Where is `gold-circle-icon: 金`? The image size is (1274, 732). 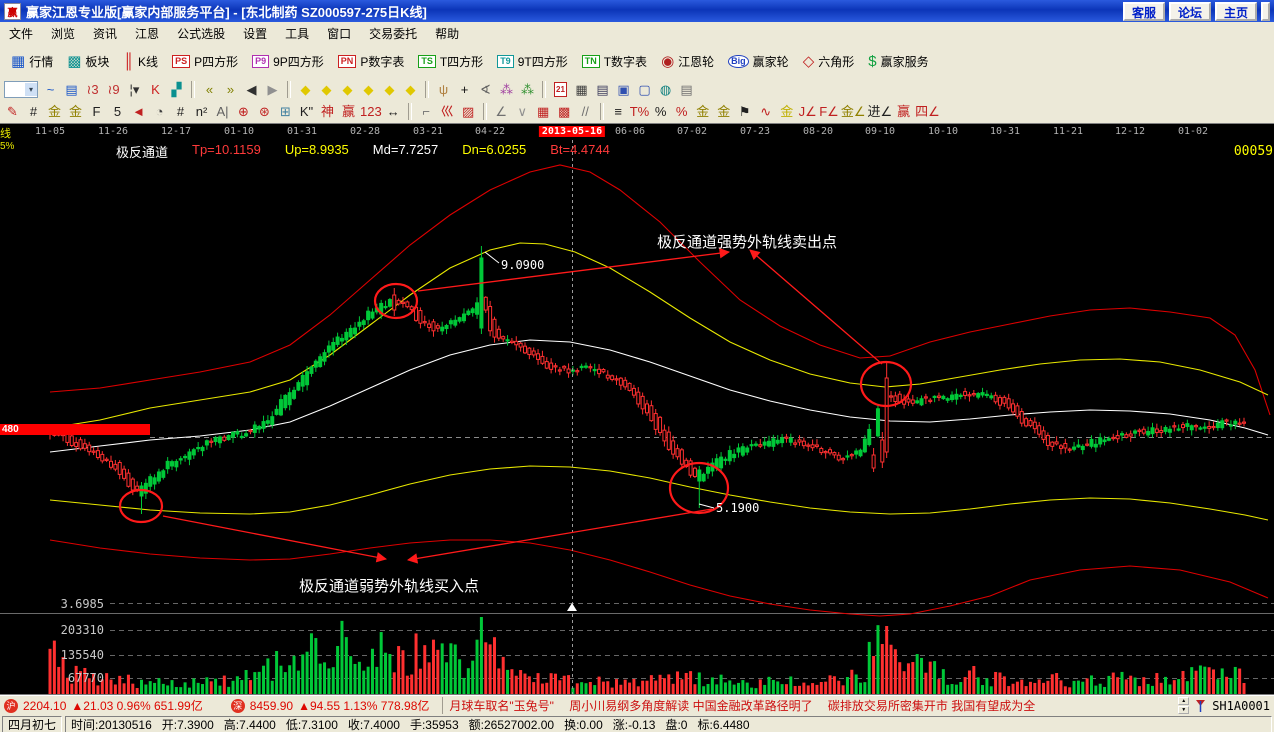
gold-circle-icon: 金 is located at coordinates (702, 111).